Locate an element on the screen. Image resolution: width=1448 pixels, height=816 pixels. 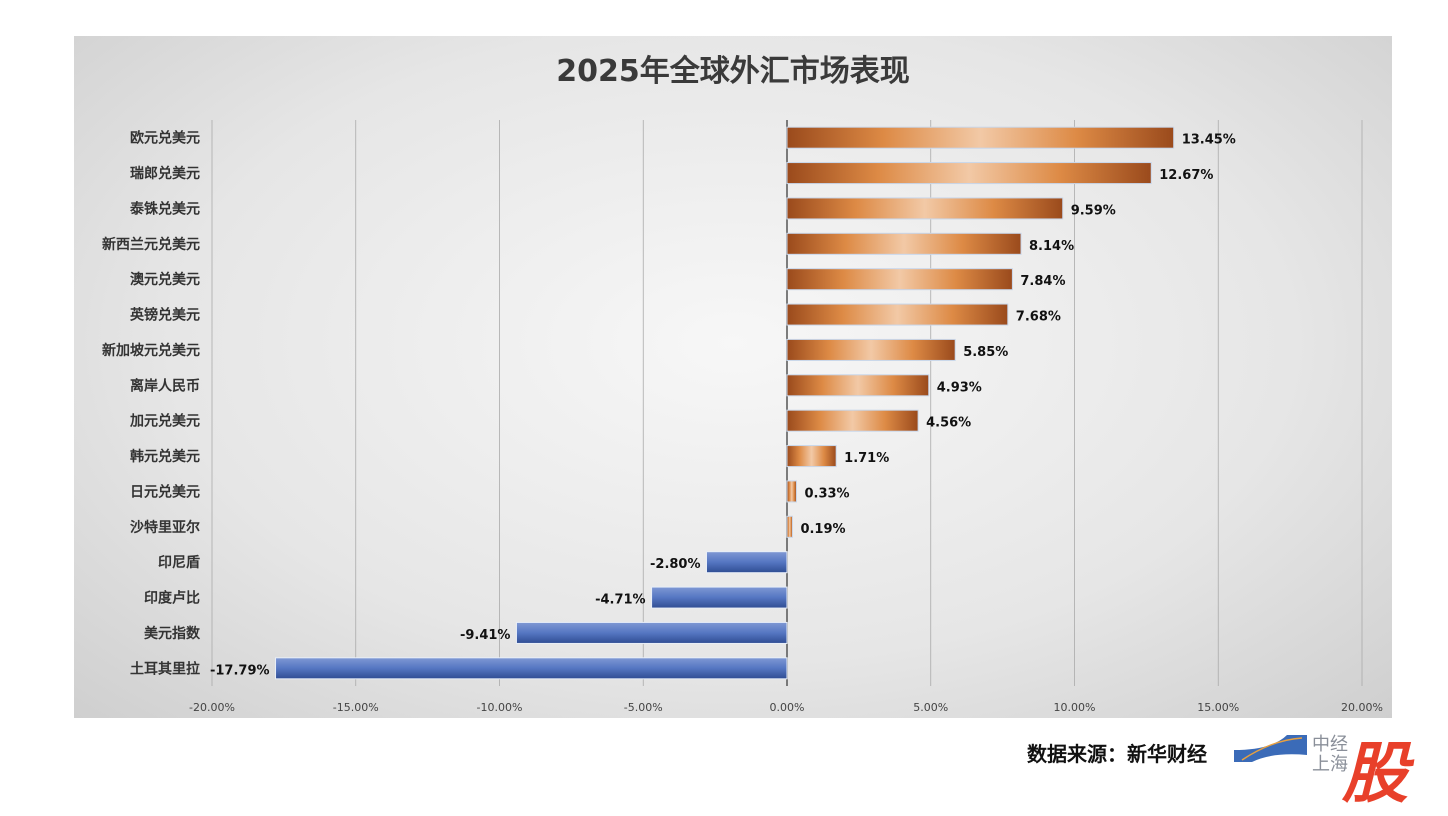
logo-text: 中经 is located at coordinates (1330, 744).